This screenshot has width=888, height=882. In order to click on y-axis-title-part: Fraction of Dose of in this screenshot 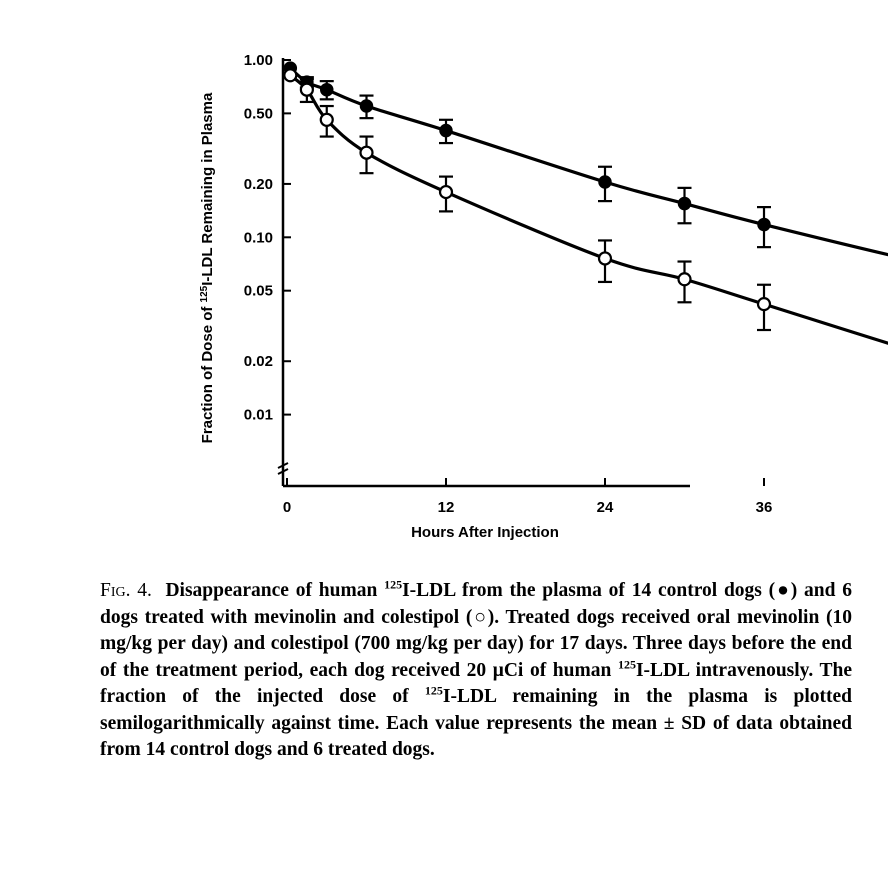, I will do `click(207, 372)`.